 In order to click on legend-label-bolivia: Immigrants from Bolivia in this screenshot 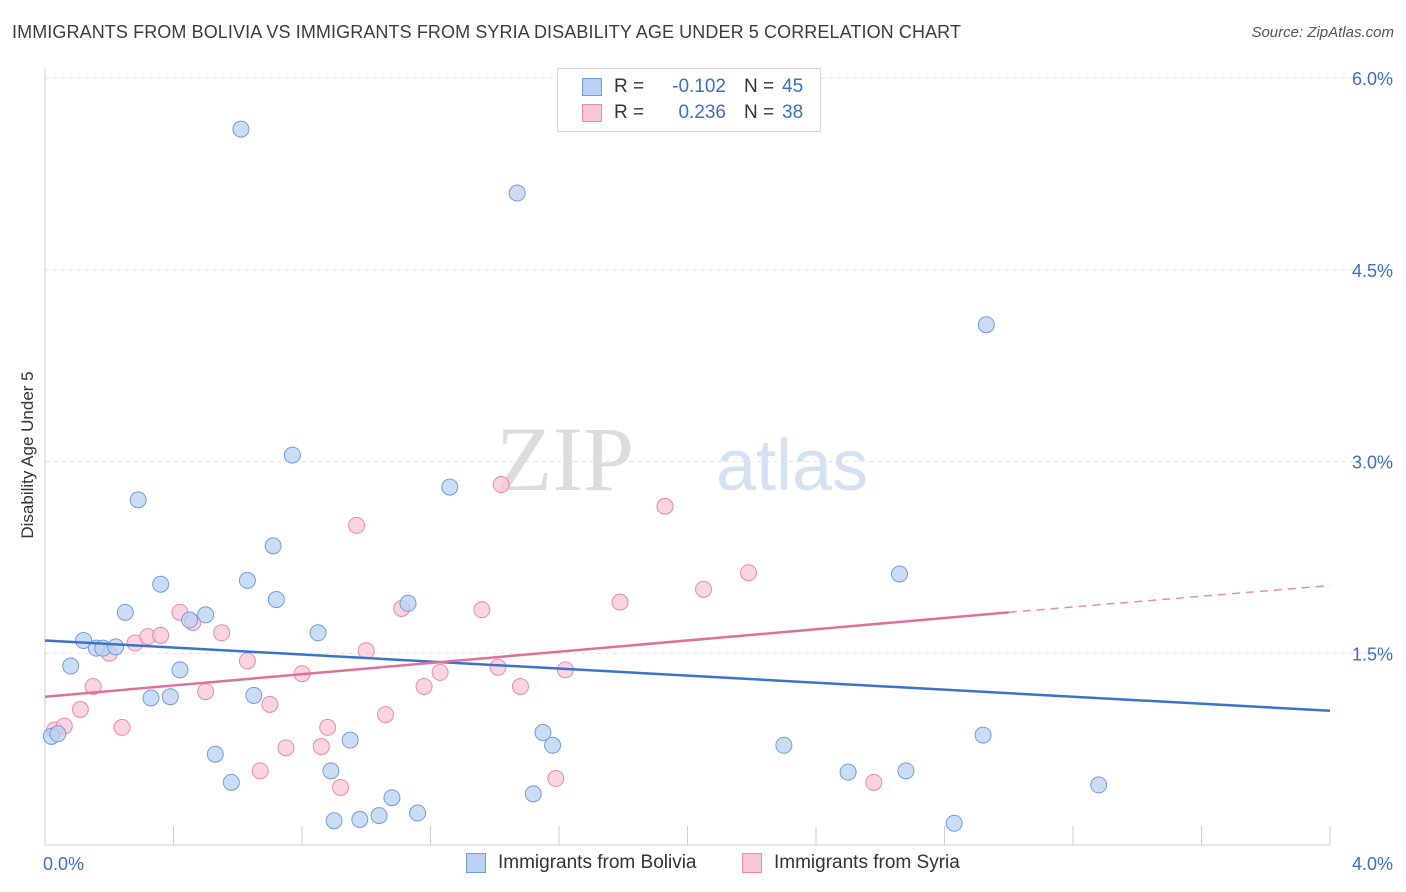, I will do `click(597, 862)`.